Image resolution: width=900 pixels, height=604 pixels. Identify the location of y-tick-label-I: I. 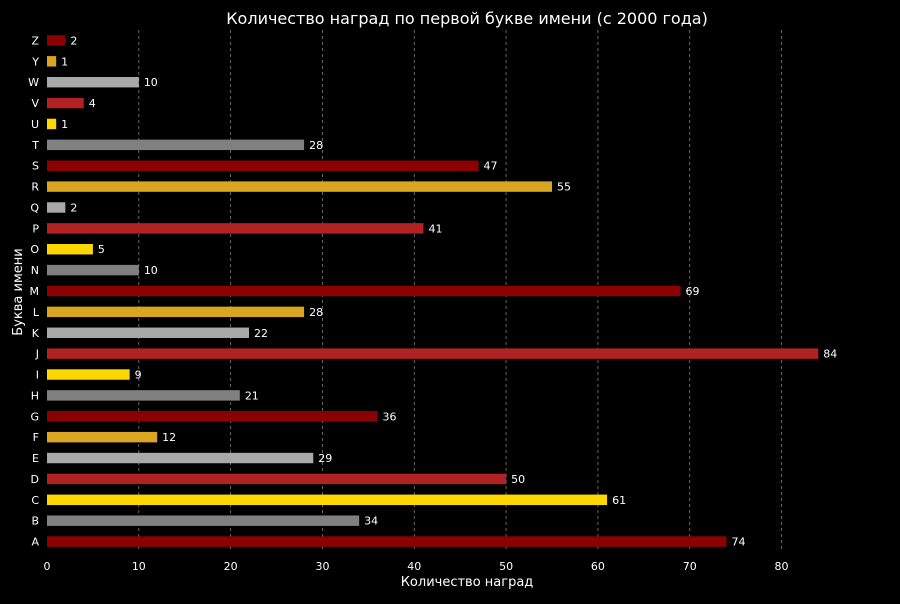
(37, 375).